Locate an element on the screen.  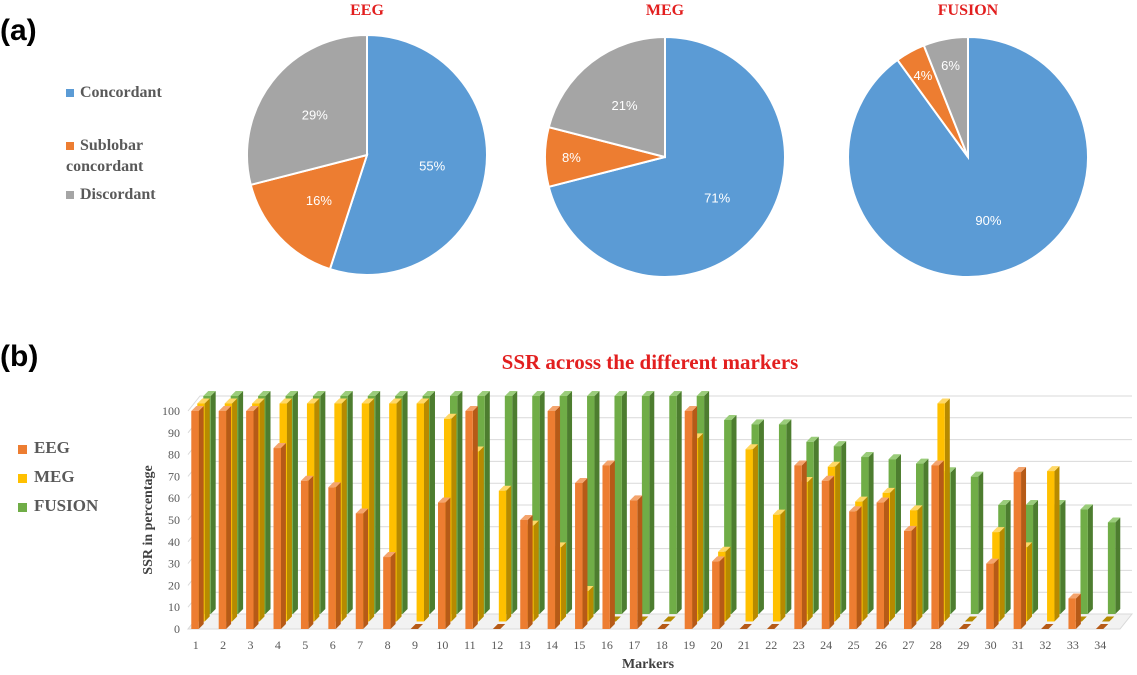
bar-legend-label: EEG is located at coordinates (52, 447).